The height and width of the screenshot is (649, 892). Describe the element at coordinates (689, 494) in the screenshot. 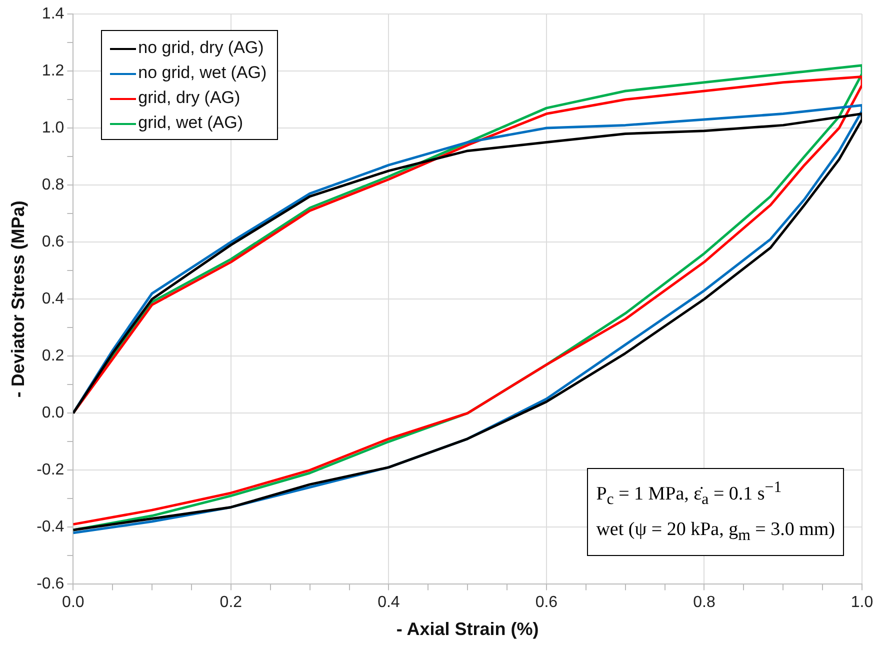

I see `annotation: P$_{c}$ = 1 MPa, ε̇$_{a}$ = 0.1 s$^{−1}$` at that location.